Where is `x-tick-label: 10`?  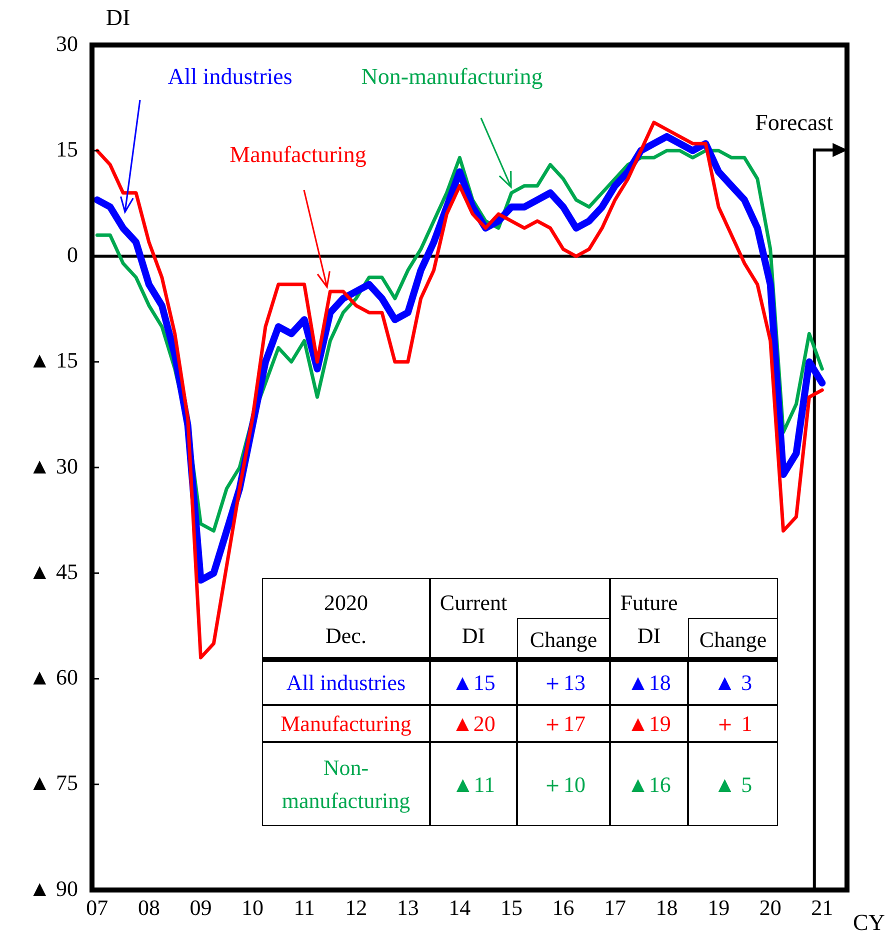
x-tick-label: 10 is located at coordinates (253, 907).